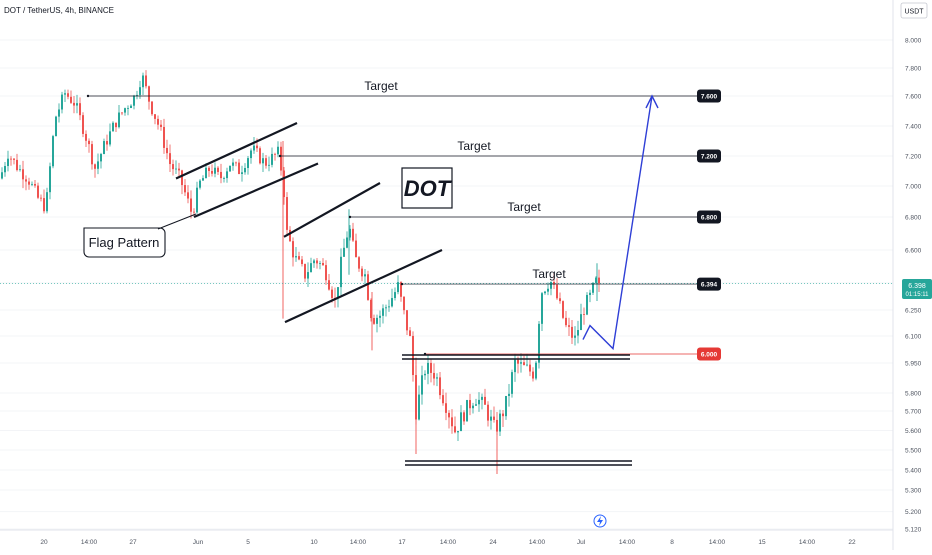 The width and height of the screenshot is (932, 555). I want to click on svg-text: USDT, so click(914, 12).